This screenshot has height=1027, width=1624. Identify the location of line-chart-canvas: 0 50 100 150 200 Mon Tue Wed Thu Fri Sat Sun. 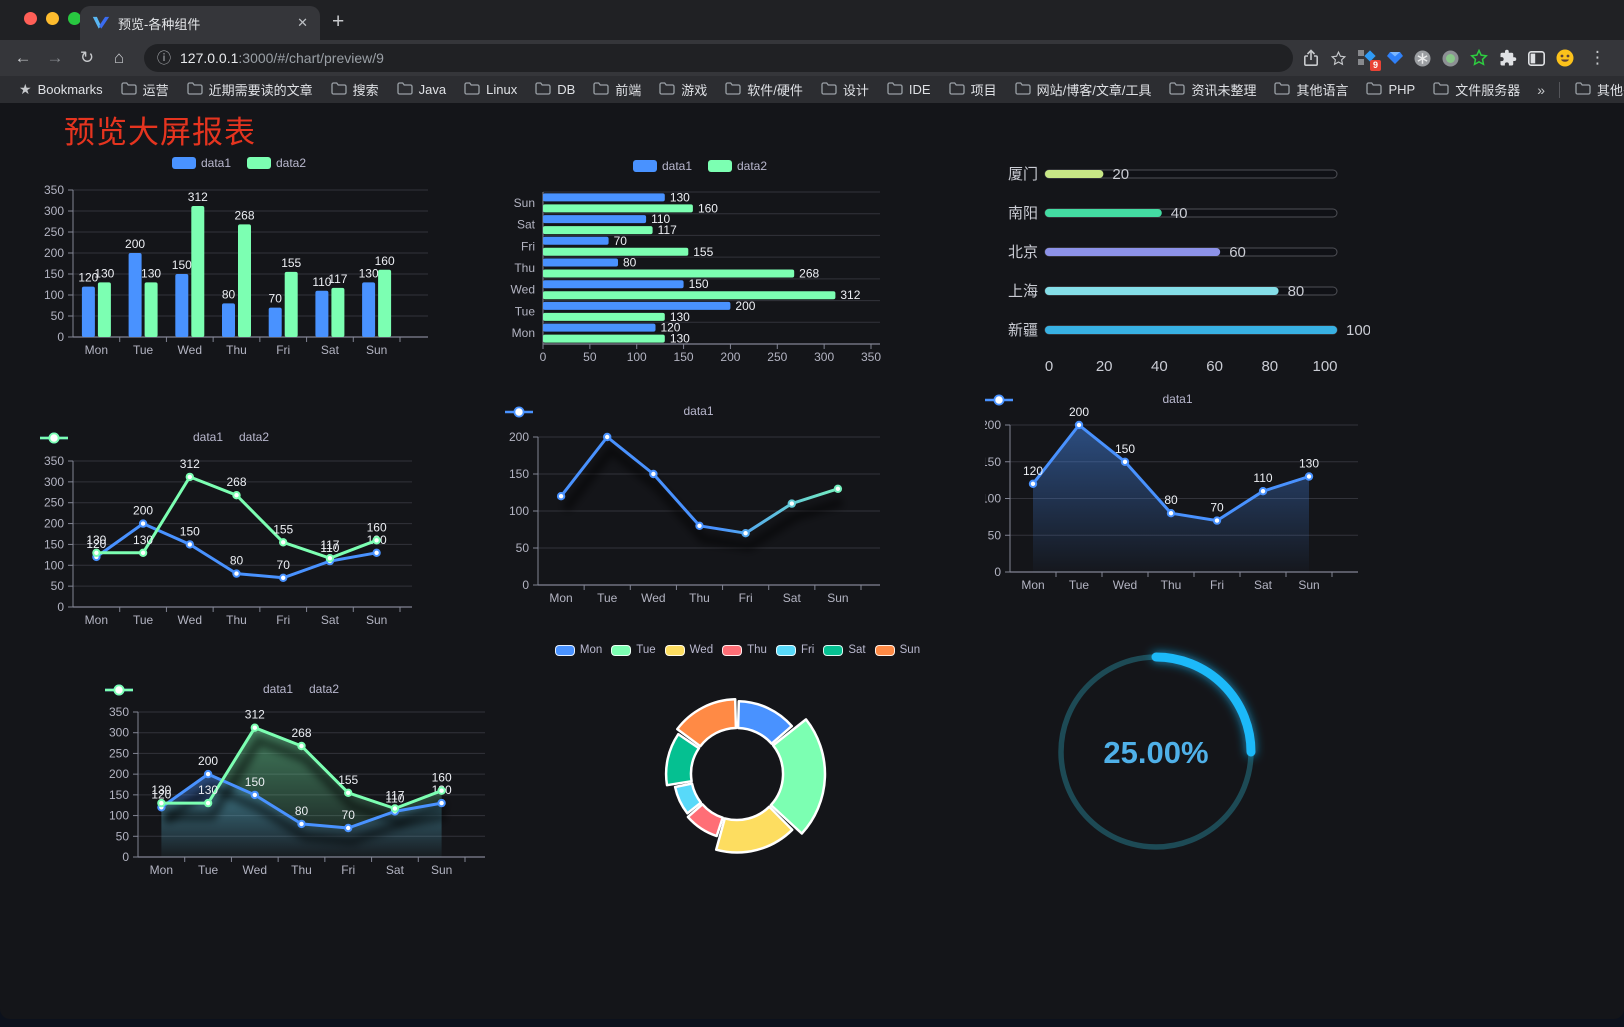
(694, 517).